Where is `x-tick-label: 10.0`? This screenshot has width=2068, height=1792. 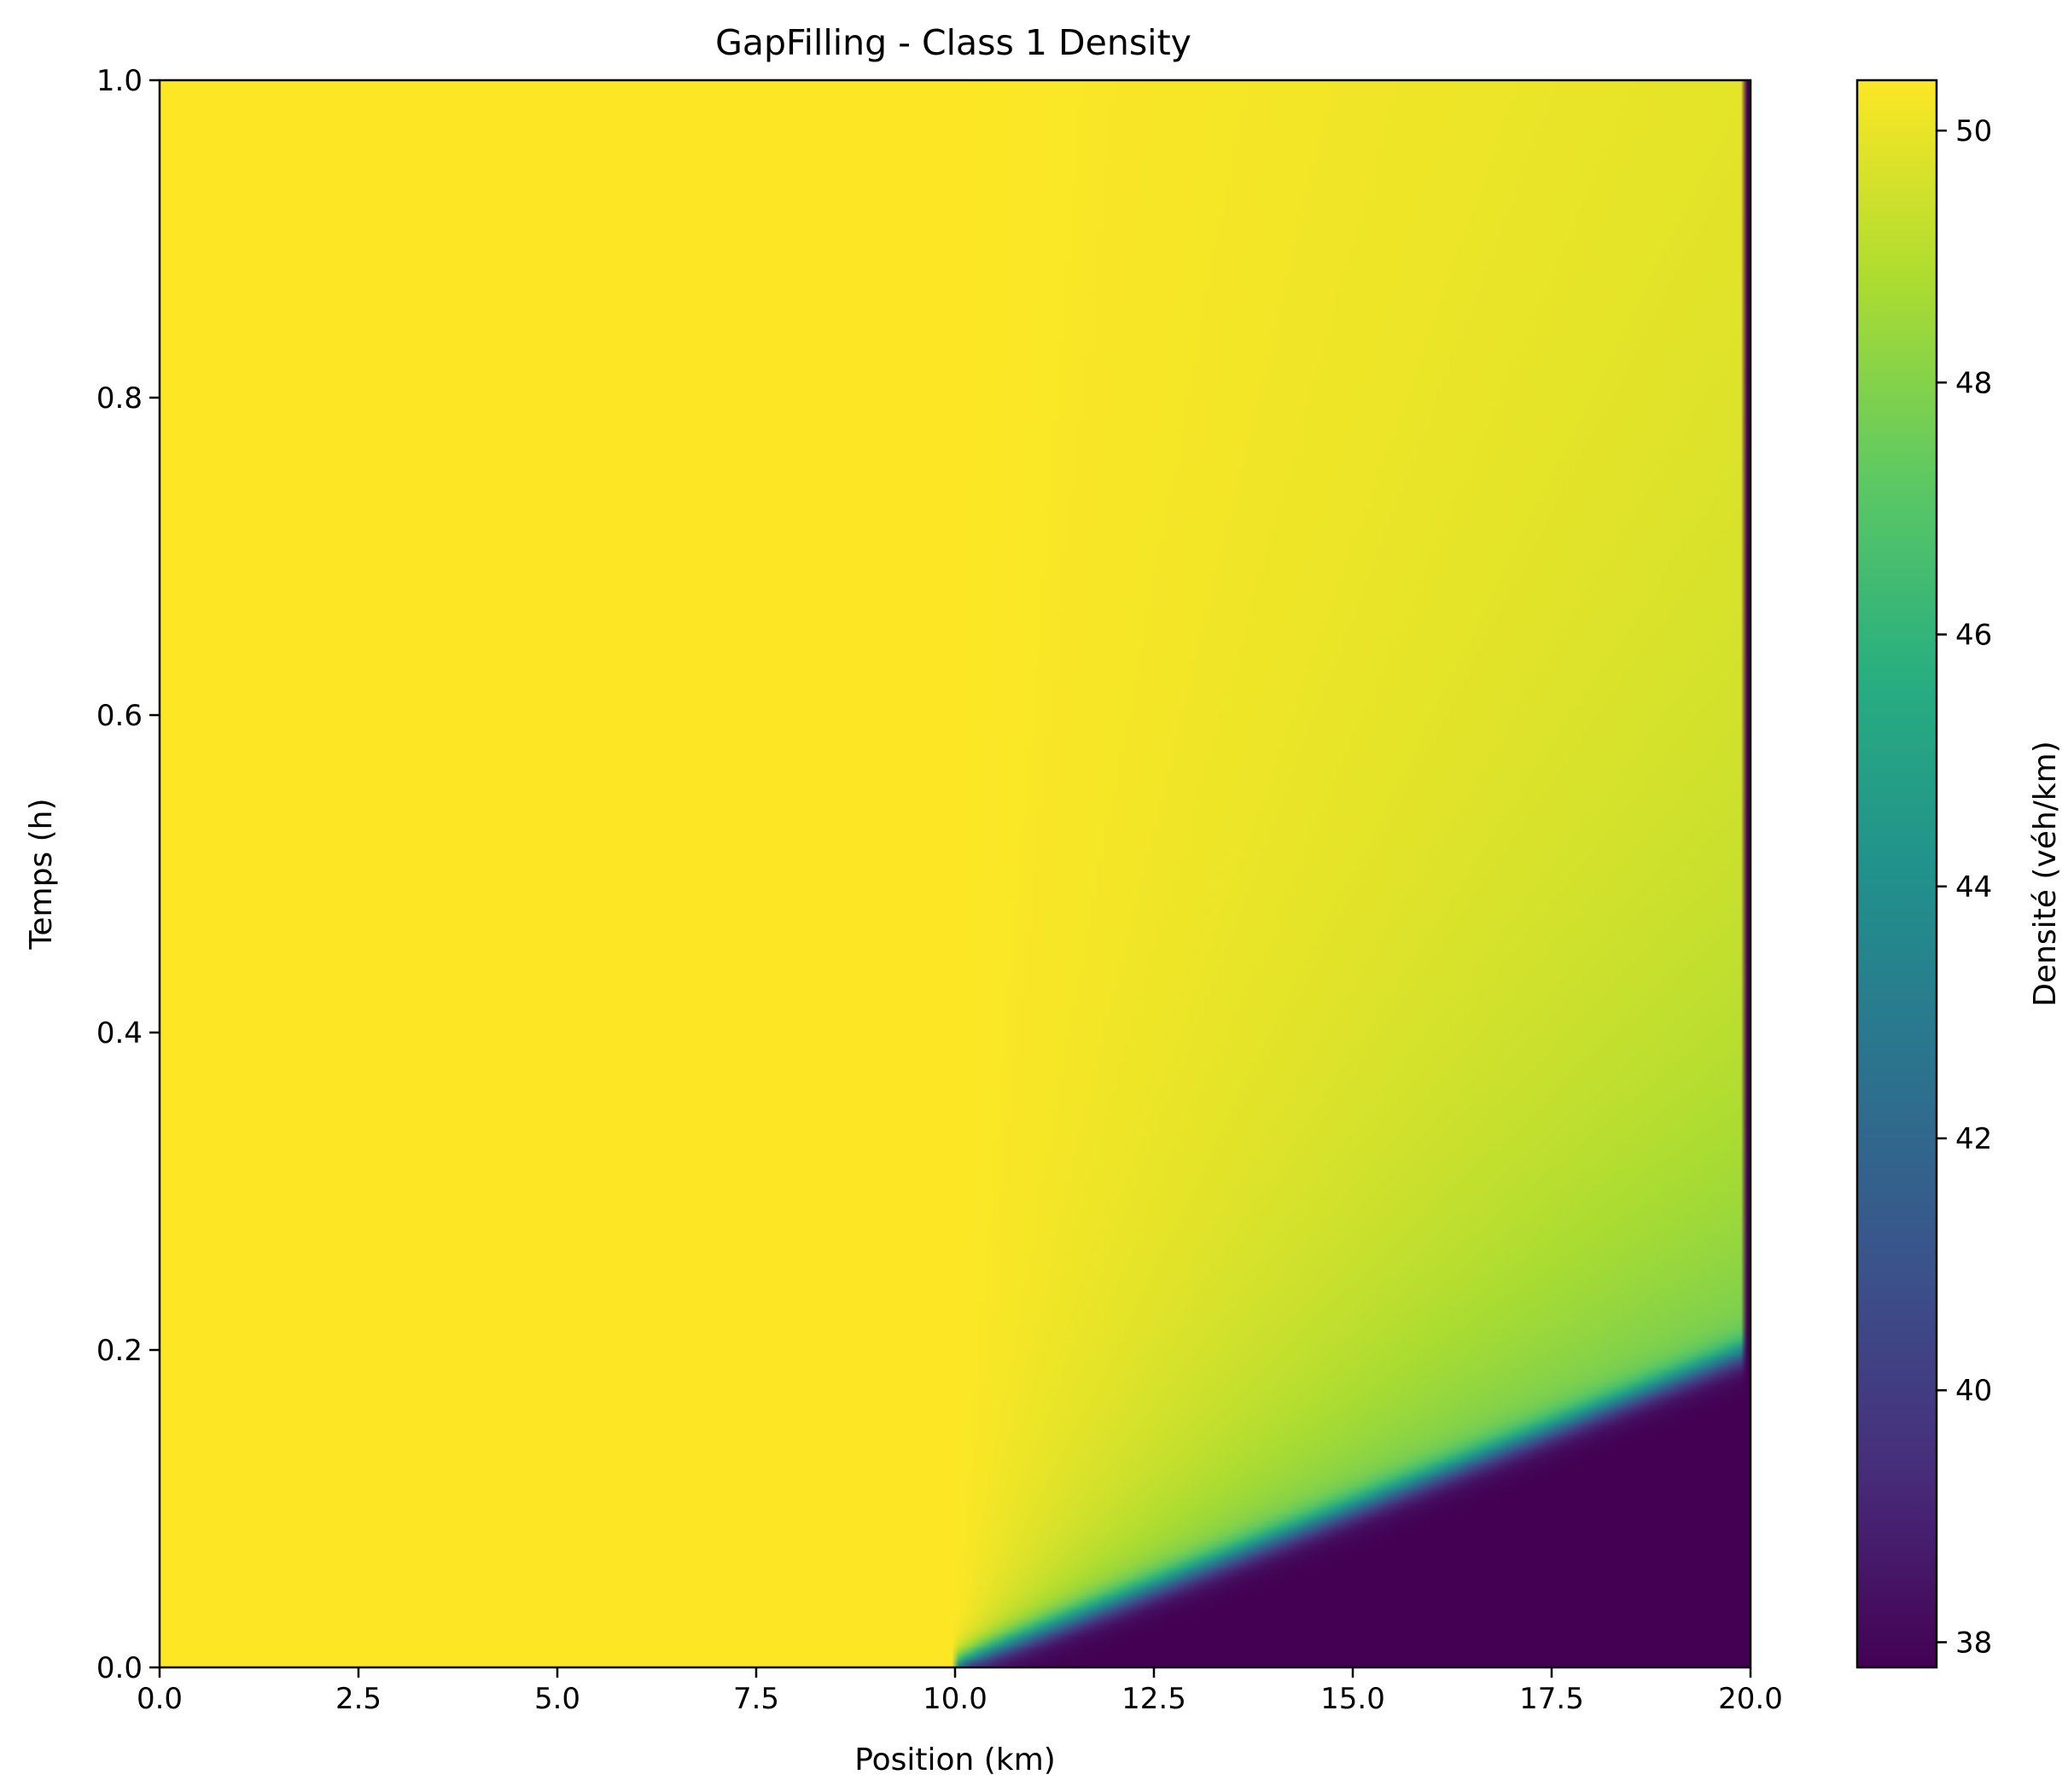 x-tick-label: 10.0 is located at coordinates (955, 1699).